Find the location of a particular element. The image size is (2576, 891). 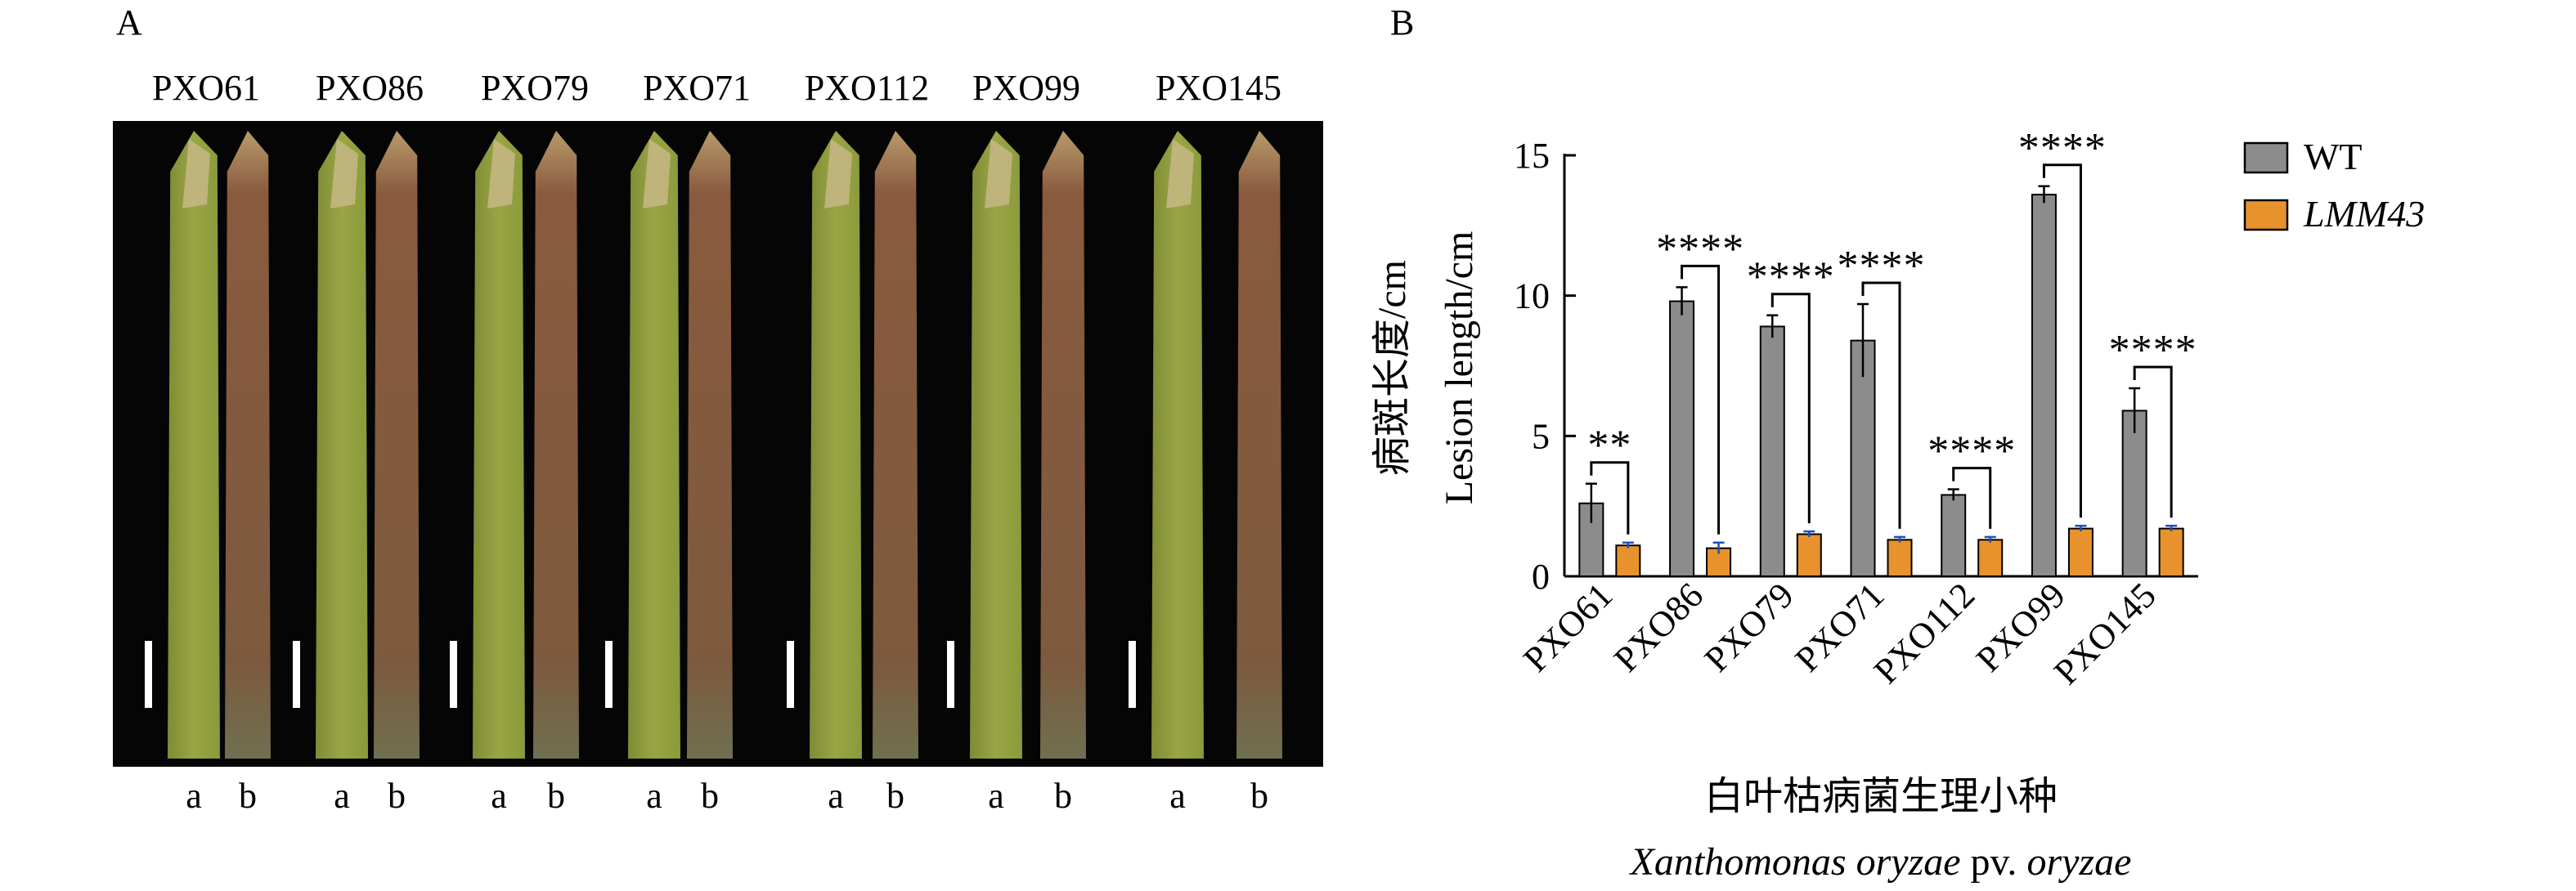

y-tick-label: 0 is located at coordinates (1541, 577).